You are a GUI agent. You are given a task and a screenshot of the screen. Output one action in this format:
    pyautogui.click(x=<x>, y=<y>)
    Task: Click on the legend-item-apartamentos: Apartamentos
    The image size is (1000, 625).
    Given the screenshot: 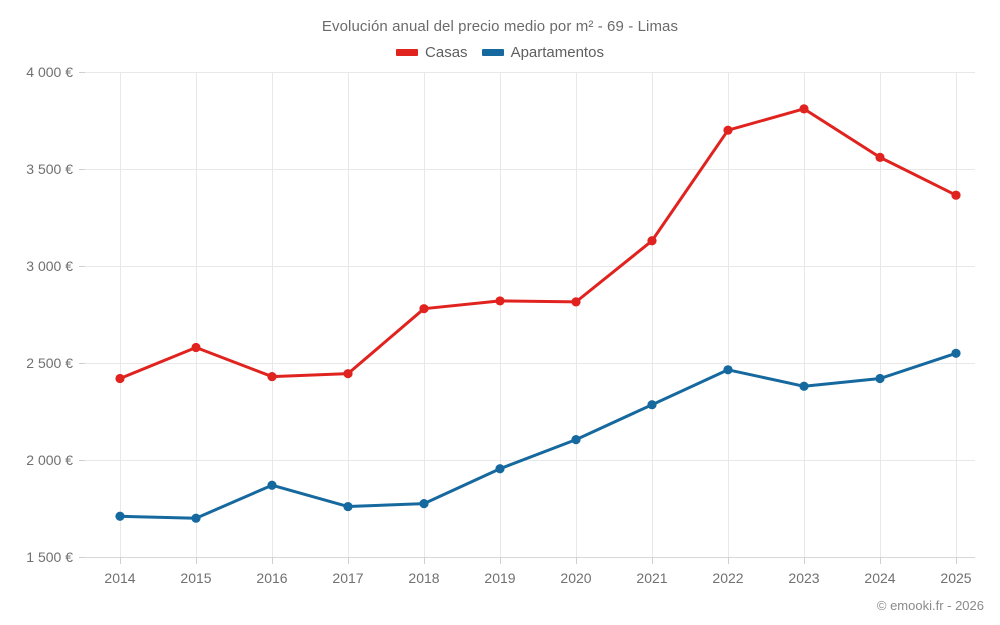 What is the action you would take?
    pyautogui.click(x=542, y=52)
    